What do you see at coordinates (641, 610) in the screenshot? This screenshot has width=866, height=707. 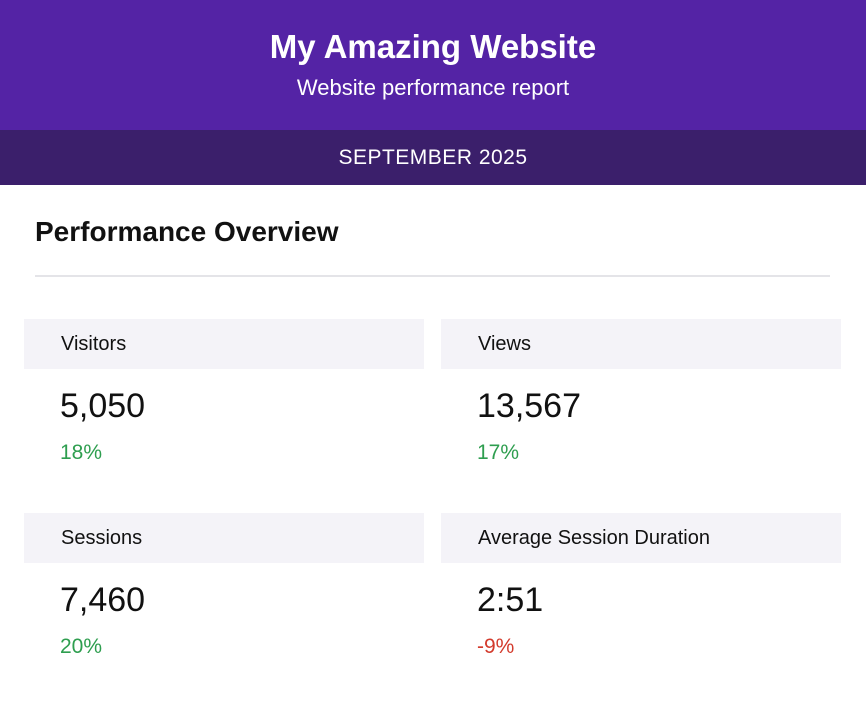 I see `metric-card-avg-session-duration: Average Session Duration 2:51 -9%` at bounding box center [641, 610].